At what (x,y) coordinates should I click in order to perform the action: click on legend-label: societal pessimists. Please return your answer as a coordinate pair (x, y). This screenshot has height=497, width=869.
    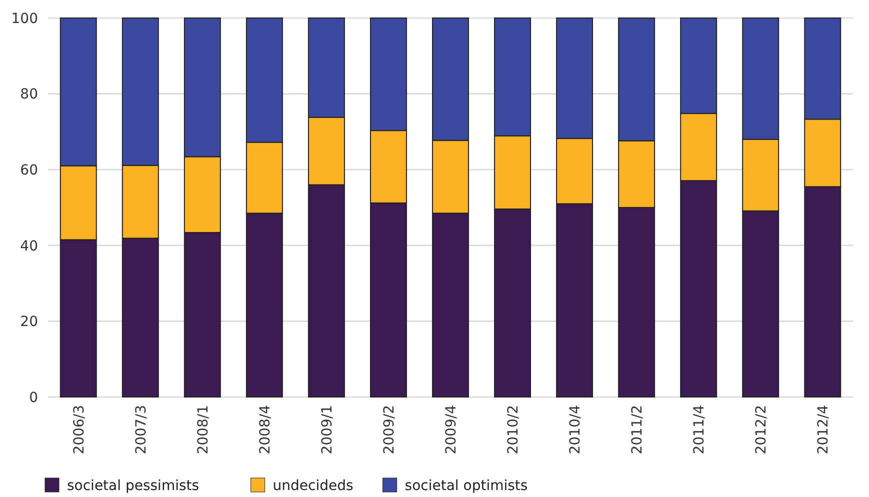
    Looking at the image, I should click on (133, 486).